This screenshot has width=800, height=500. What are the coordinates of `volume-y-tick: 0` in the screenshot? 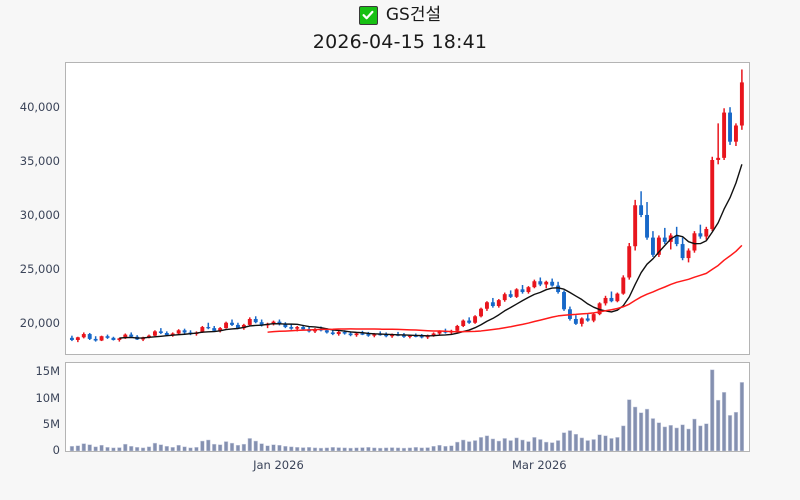 It's located at (56, 450).